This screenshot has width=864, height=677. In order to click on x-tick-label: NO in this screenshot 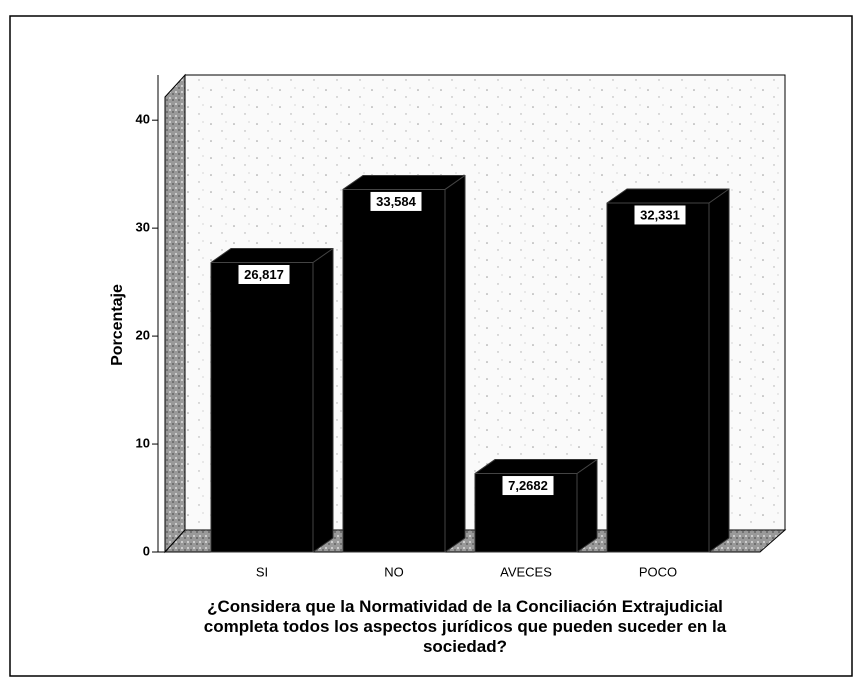, I will do `click(394, 571)`.